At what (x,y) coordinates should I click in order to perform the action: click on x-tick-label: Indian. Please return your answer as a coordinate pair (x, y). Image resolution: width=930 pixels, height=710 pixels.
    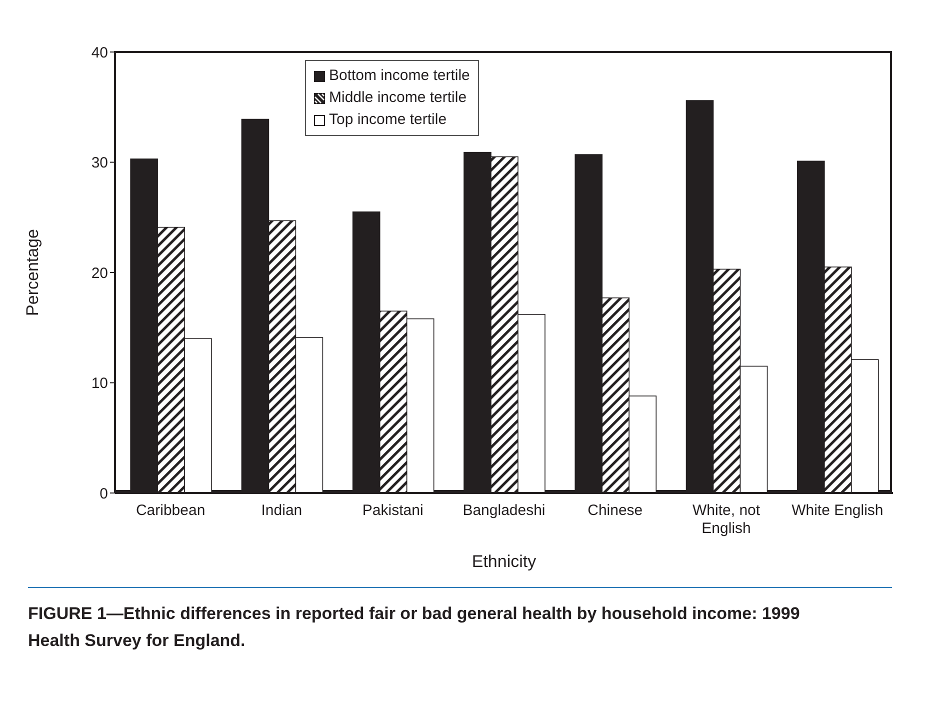
    Looking at the image, I should click on (281, 510).